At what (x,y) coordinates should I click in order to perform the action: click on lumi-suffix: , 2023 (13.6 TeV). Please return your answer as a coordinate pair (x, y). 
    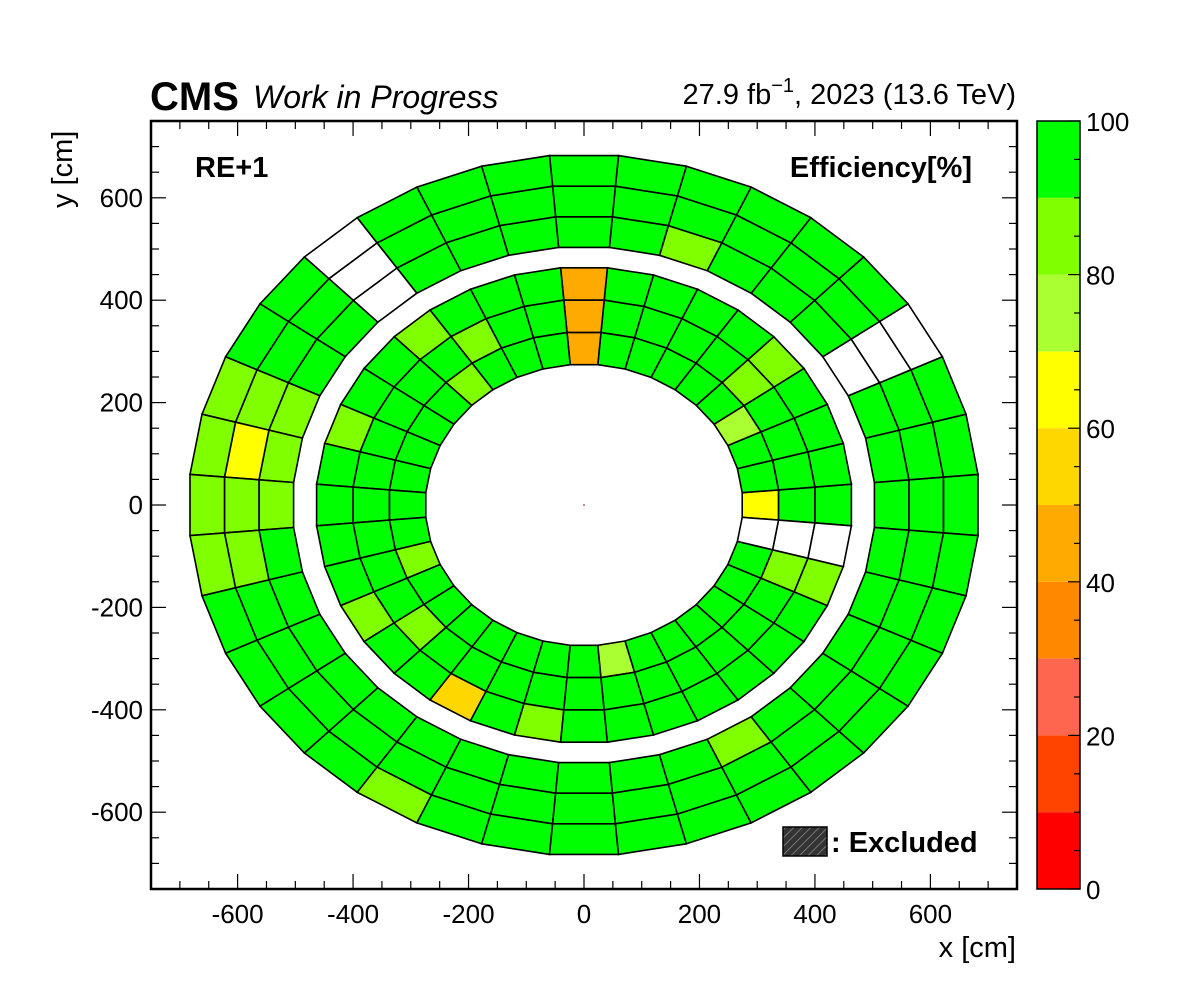
    Looking at the image, I should click on (905, 95).